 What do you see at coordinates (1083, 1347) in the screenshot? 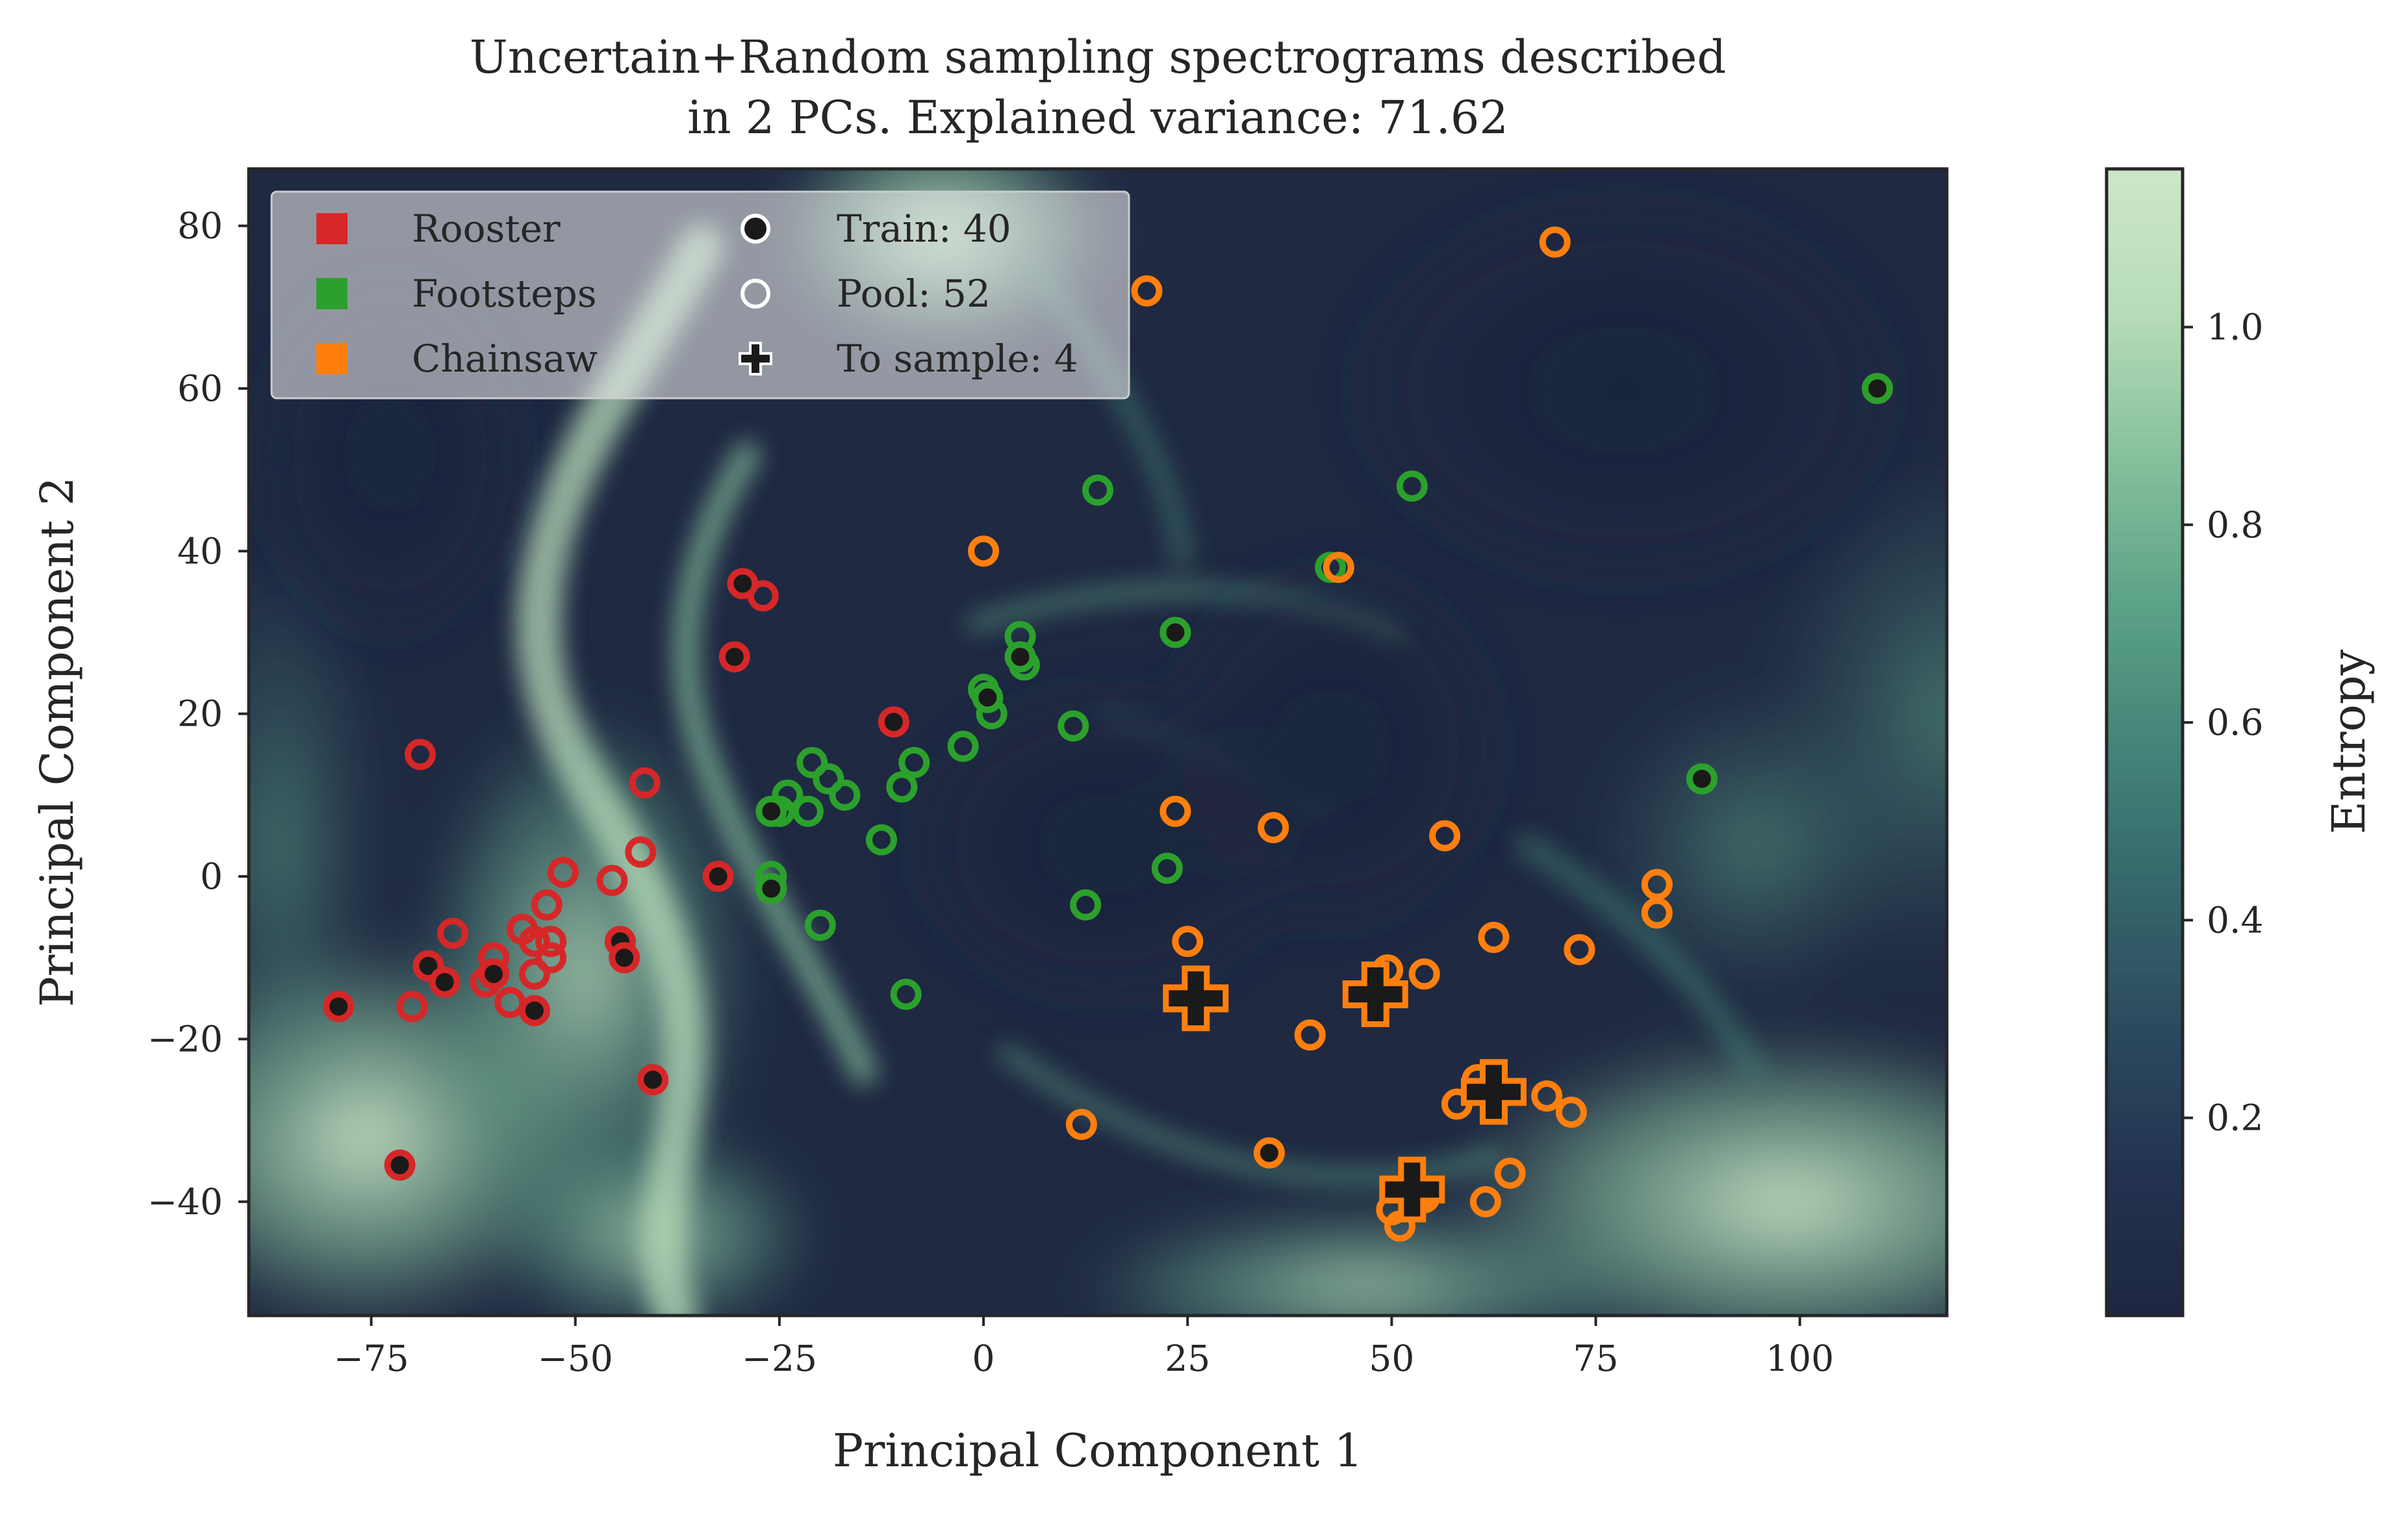
I see `x-axis-ticks: −75 −50 −25 0 25 50 75 100` at bounding box center [1083, 1347].